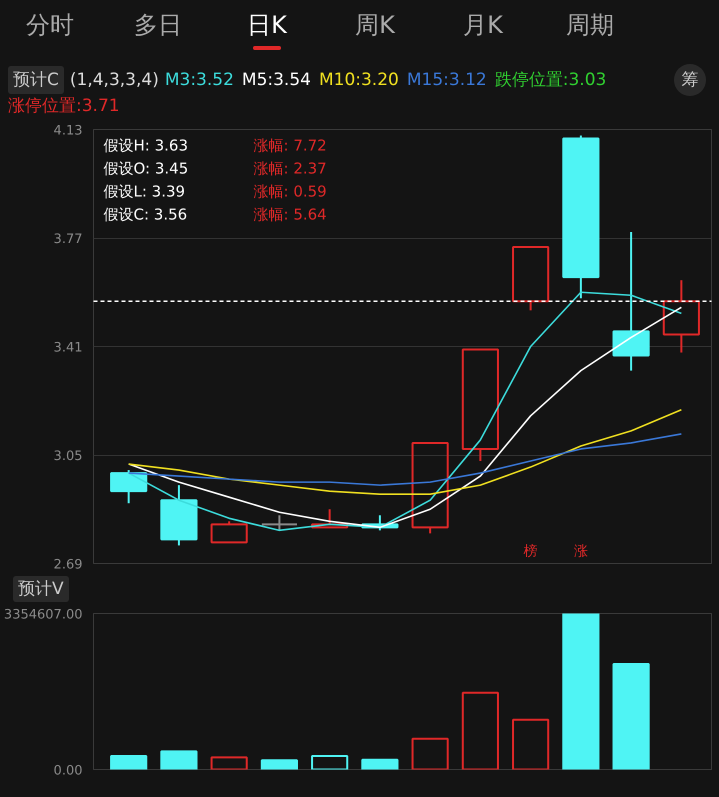 The image size is (719, 797). I want to click on text: M15:3.12, so click(446, 80).